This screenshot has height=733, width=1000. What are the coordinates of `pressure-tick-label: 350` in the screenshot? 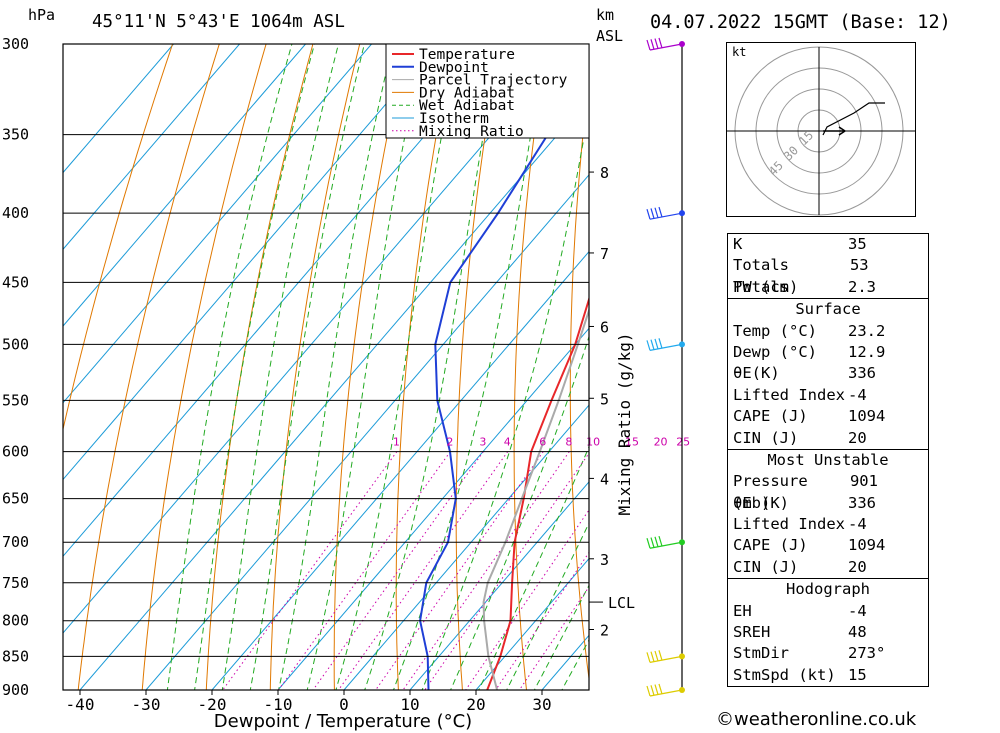 It's located at (15, 135).